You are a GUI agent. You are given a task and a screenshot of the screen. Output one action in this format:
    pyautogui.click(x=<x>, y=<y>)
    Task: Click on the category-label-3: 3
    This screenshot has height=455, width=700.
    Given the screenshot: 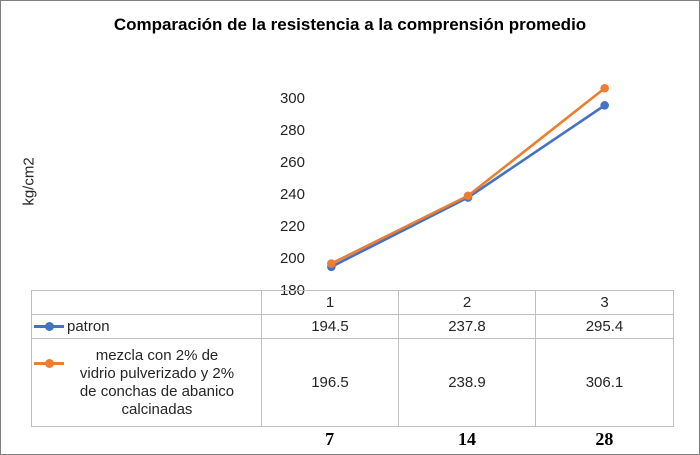 What is the action you would take?
    pyautogui.click(x=604, y=302)
    